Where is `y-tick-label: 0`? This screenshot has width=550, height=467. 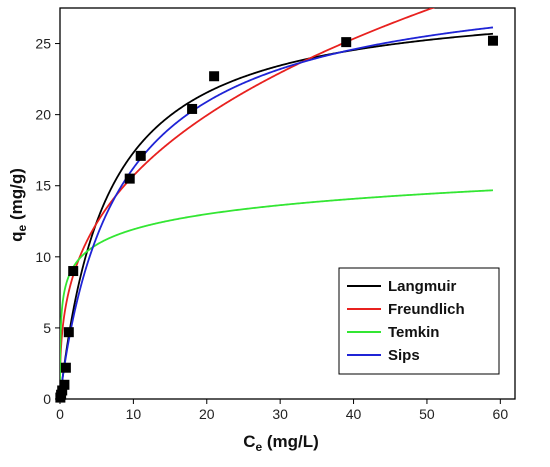 y-tick-label: 0 is located at coordinates (47, 399).